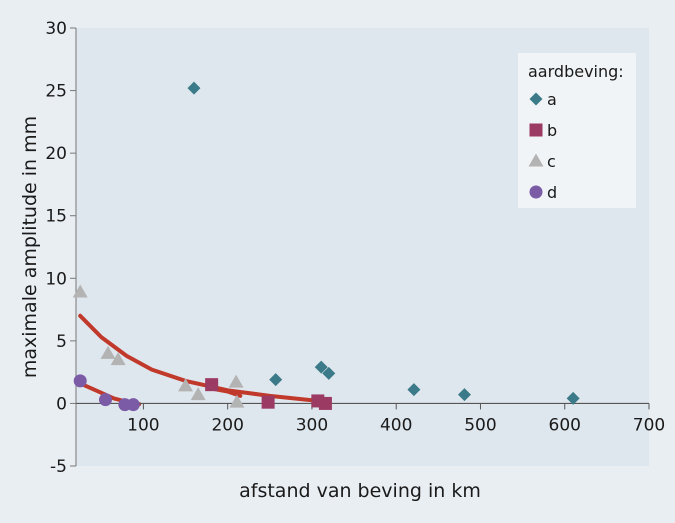 This screenshot has height=523, width=675. What do you see at coordinates (58, 467) in the screenshot?
I see `y-tick-label: -5` at bounding box center [58, 467].